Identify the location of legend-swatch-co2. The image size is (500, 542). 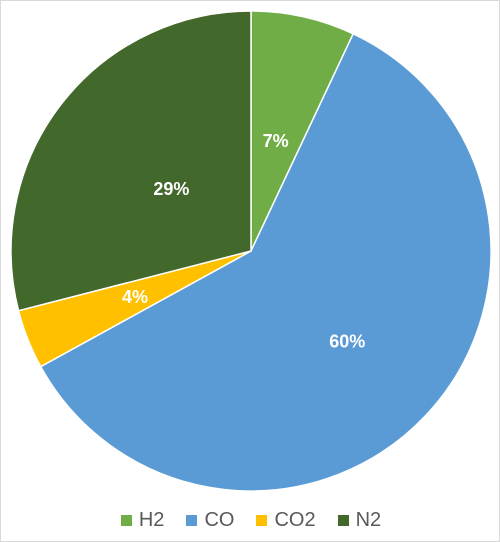
(262, 520).